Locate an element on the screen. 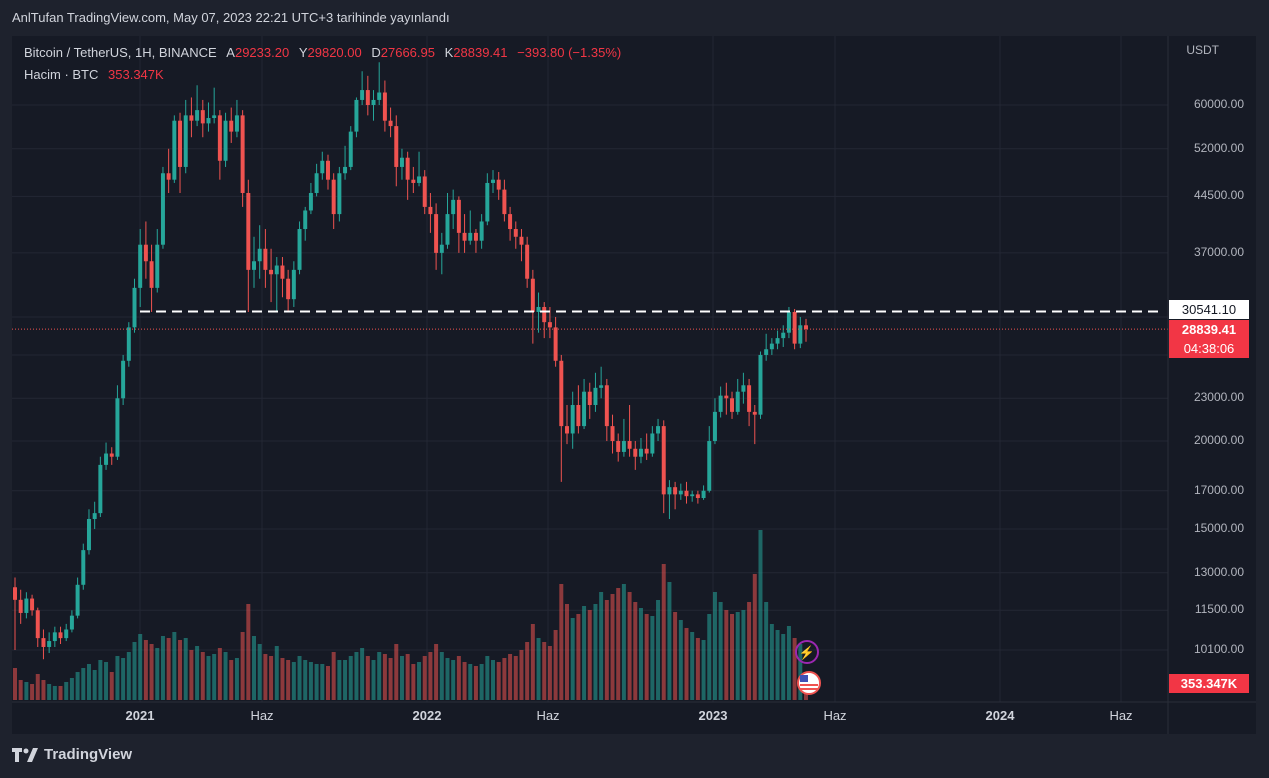  high-value: 29820.00 is located at coordinates (334, 52).